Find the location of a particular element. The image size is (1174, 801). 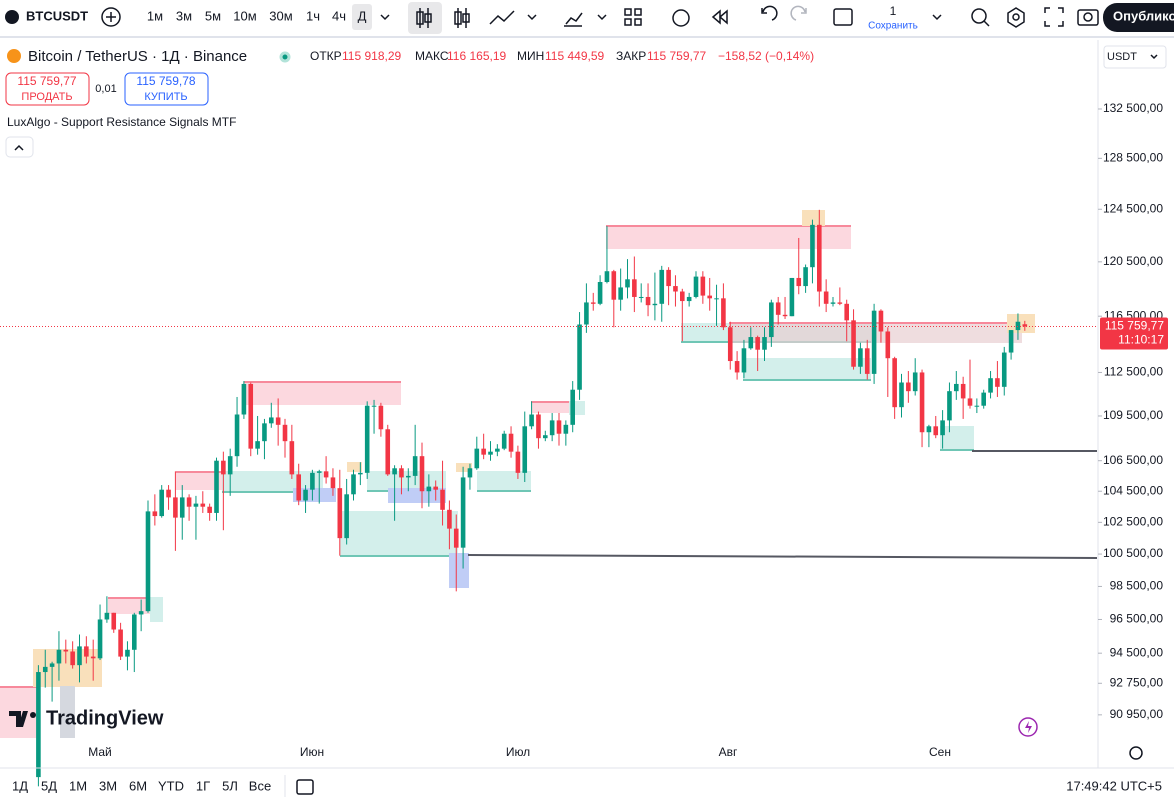

undo-icon is located at coordinates (769, 13).